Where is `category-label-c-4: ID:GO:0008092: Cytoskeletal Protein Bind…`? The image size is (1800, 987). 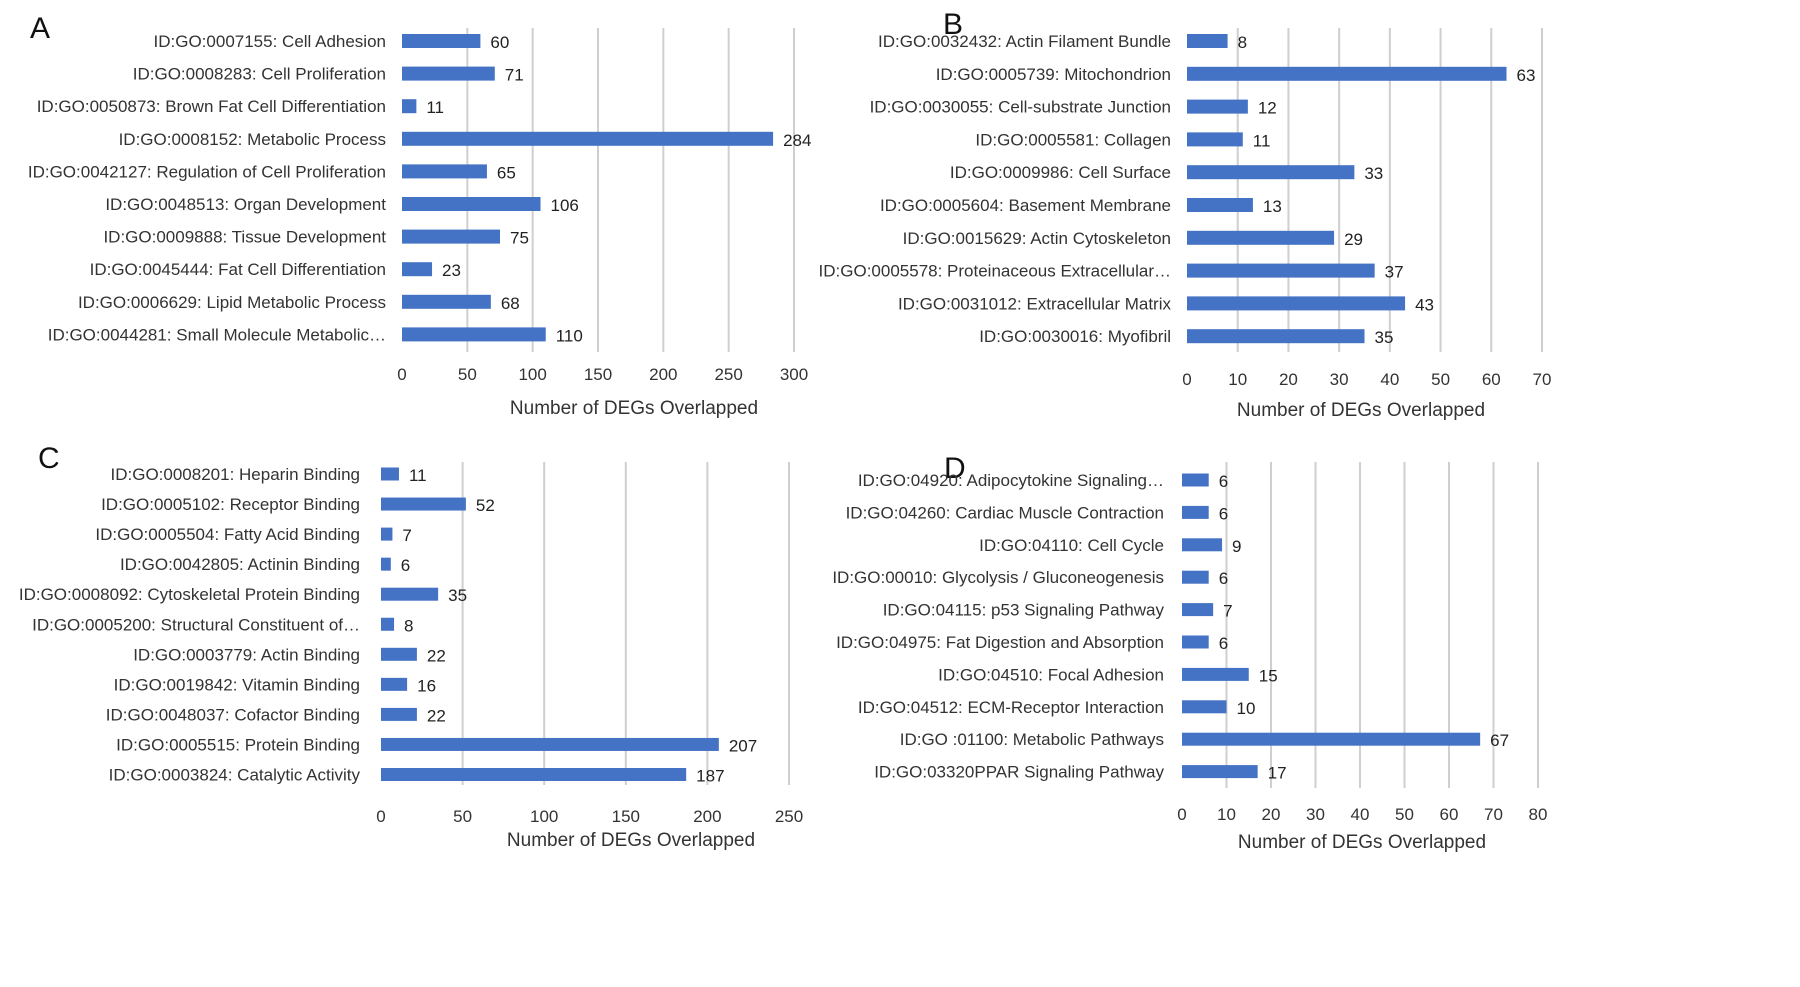
category-label-c-4: ID:GO:0008092: Cytoskeletal Protein Bind… is located at coordinates (189, 594).